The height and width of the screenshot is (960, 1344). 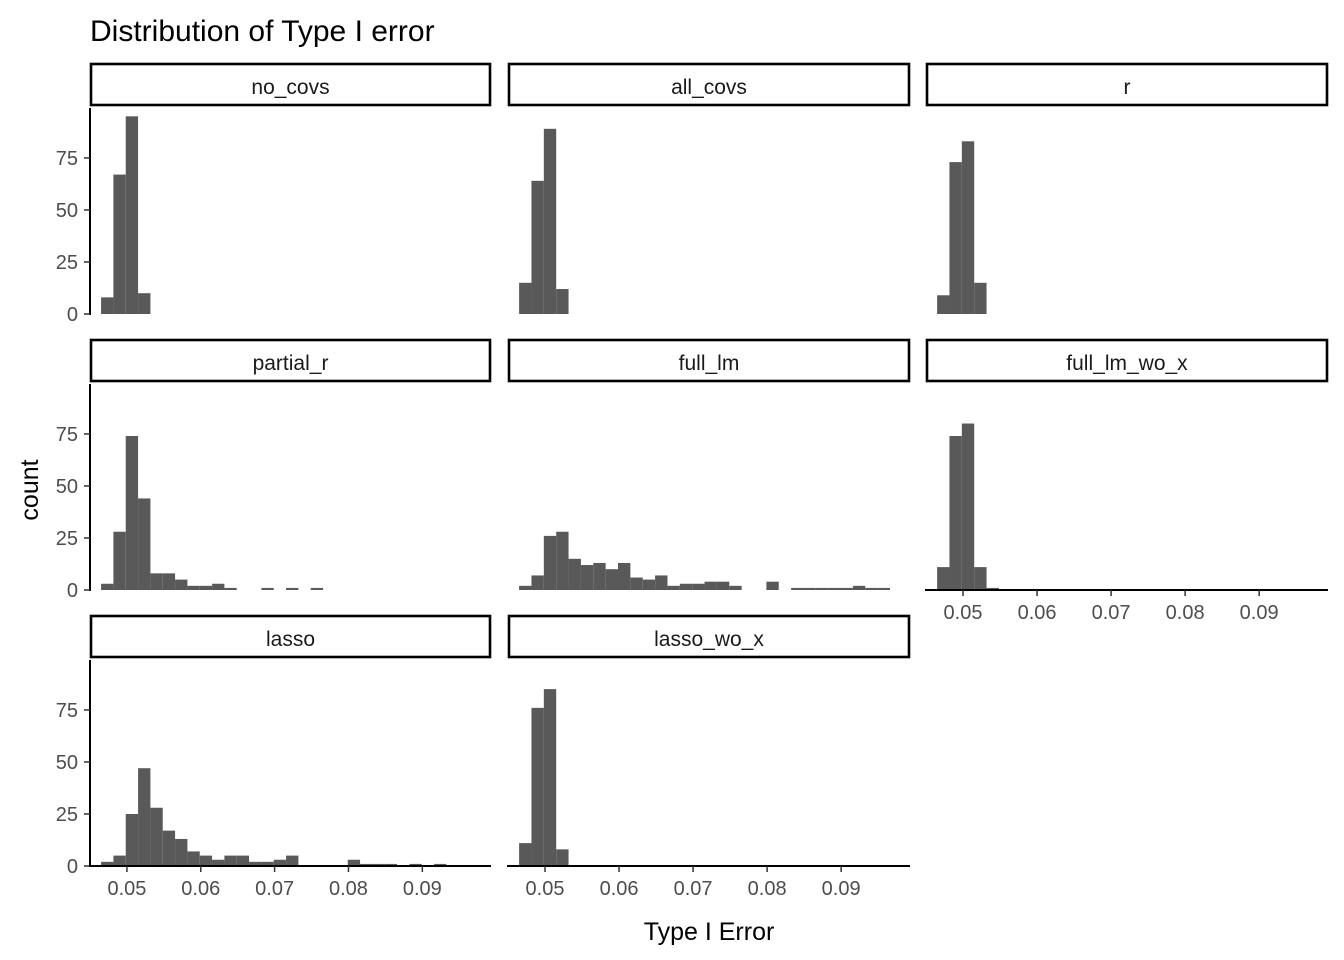 What do you see at coordinates (1111, 613) in the screenshot?
I see `x-tick-label: 0.07` at bounding box center [1111, 613].